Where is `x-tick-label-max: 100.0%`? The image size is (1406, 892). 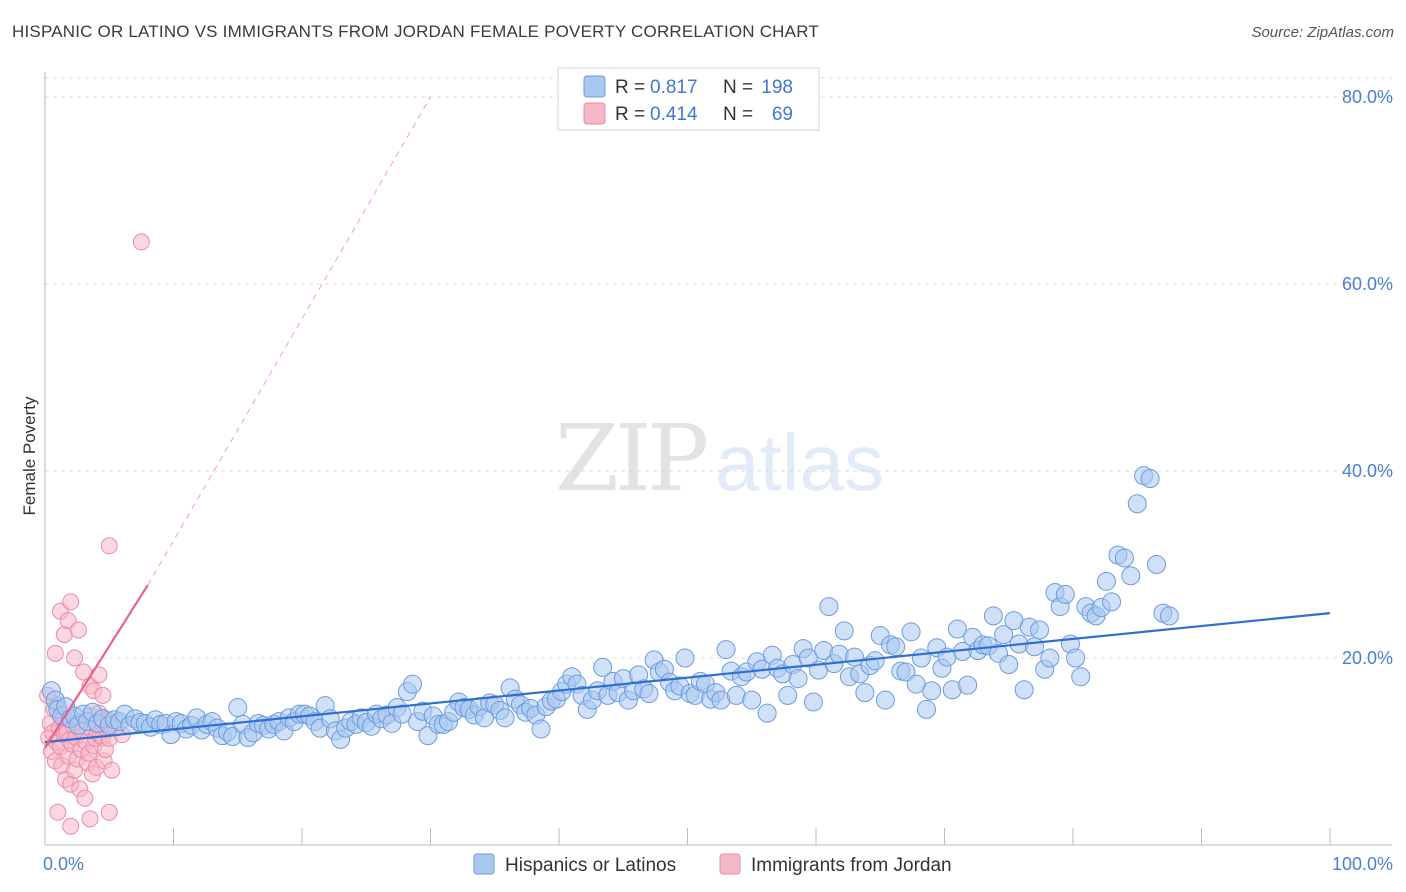
x-tick-label-max: 100.0% is located at coordinates (1362, 864).